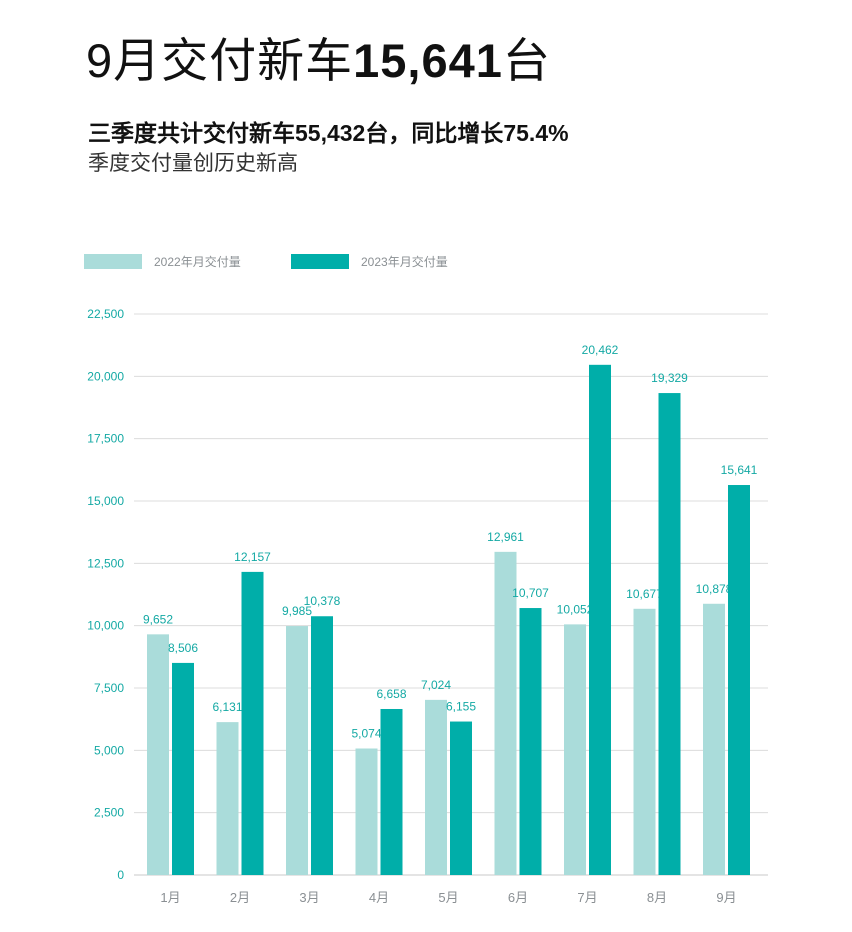 The width and height of the screenshot is (852, 932). I want to click on y-tick-label: 7,500, so click(109, 688).